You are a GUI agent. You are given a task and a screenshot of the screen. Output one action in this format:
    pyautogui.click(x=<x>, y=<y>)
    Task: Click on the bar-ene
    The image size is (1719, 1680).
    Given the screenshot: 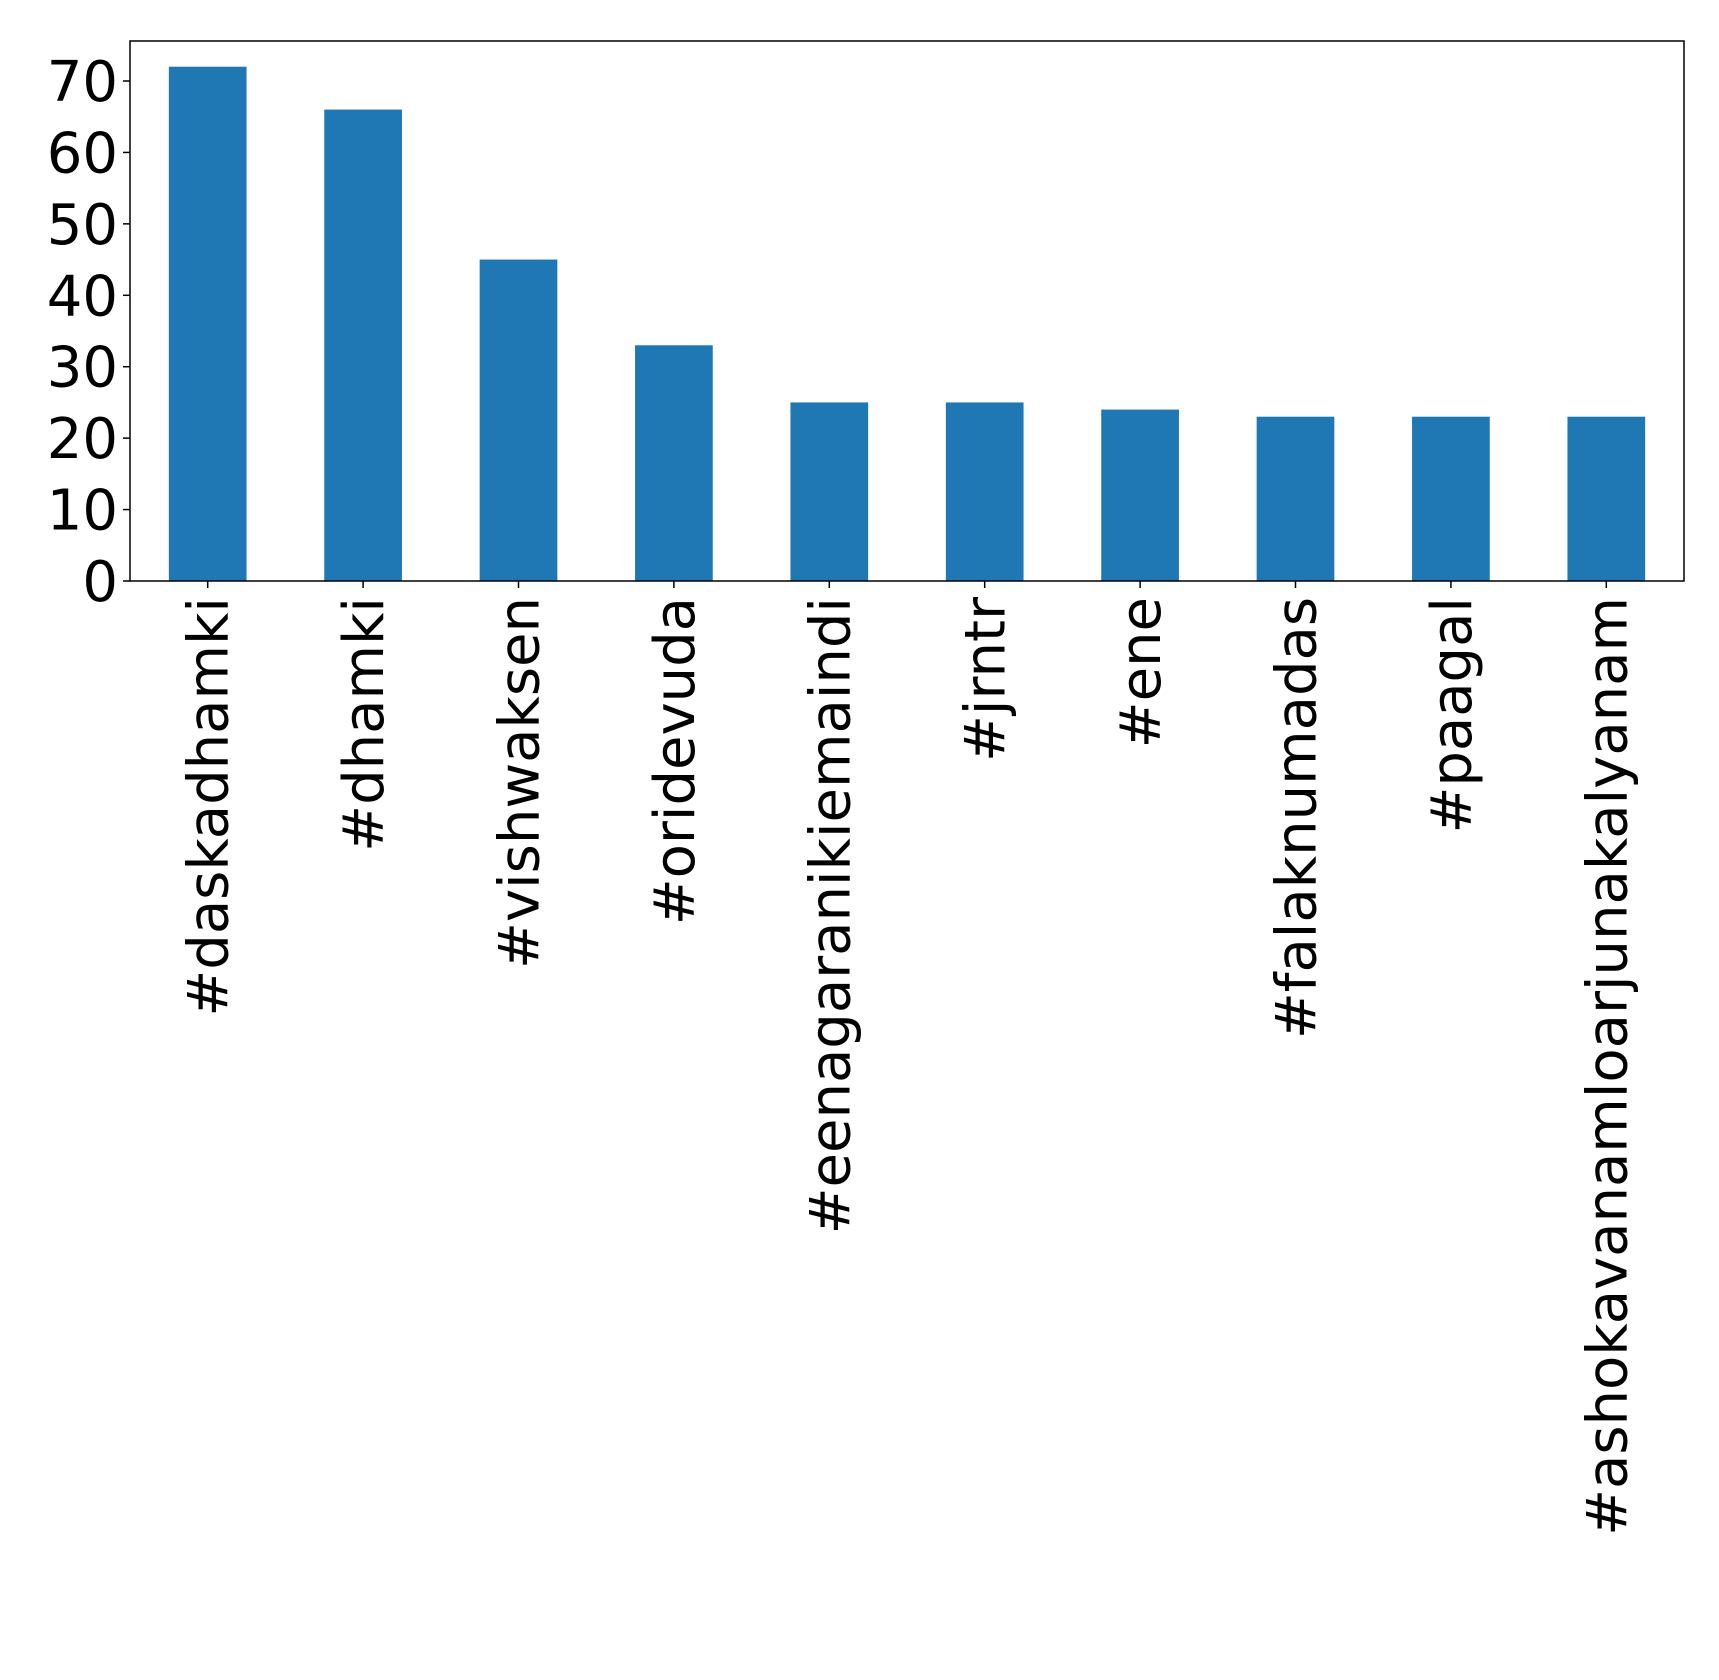 What is the action you would take?
    pyautogui.click(x=1140, y=495)
    